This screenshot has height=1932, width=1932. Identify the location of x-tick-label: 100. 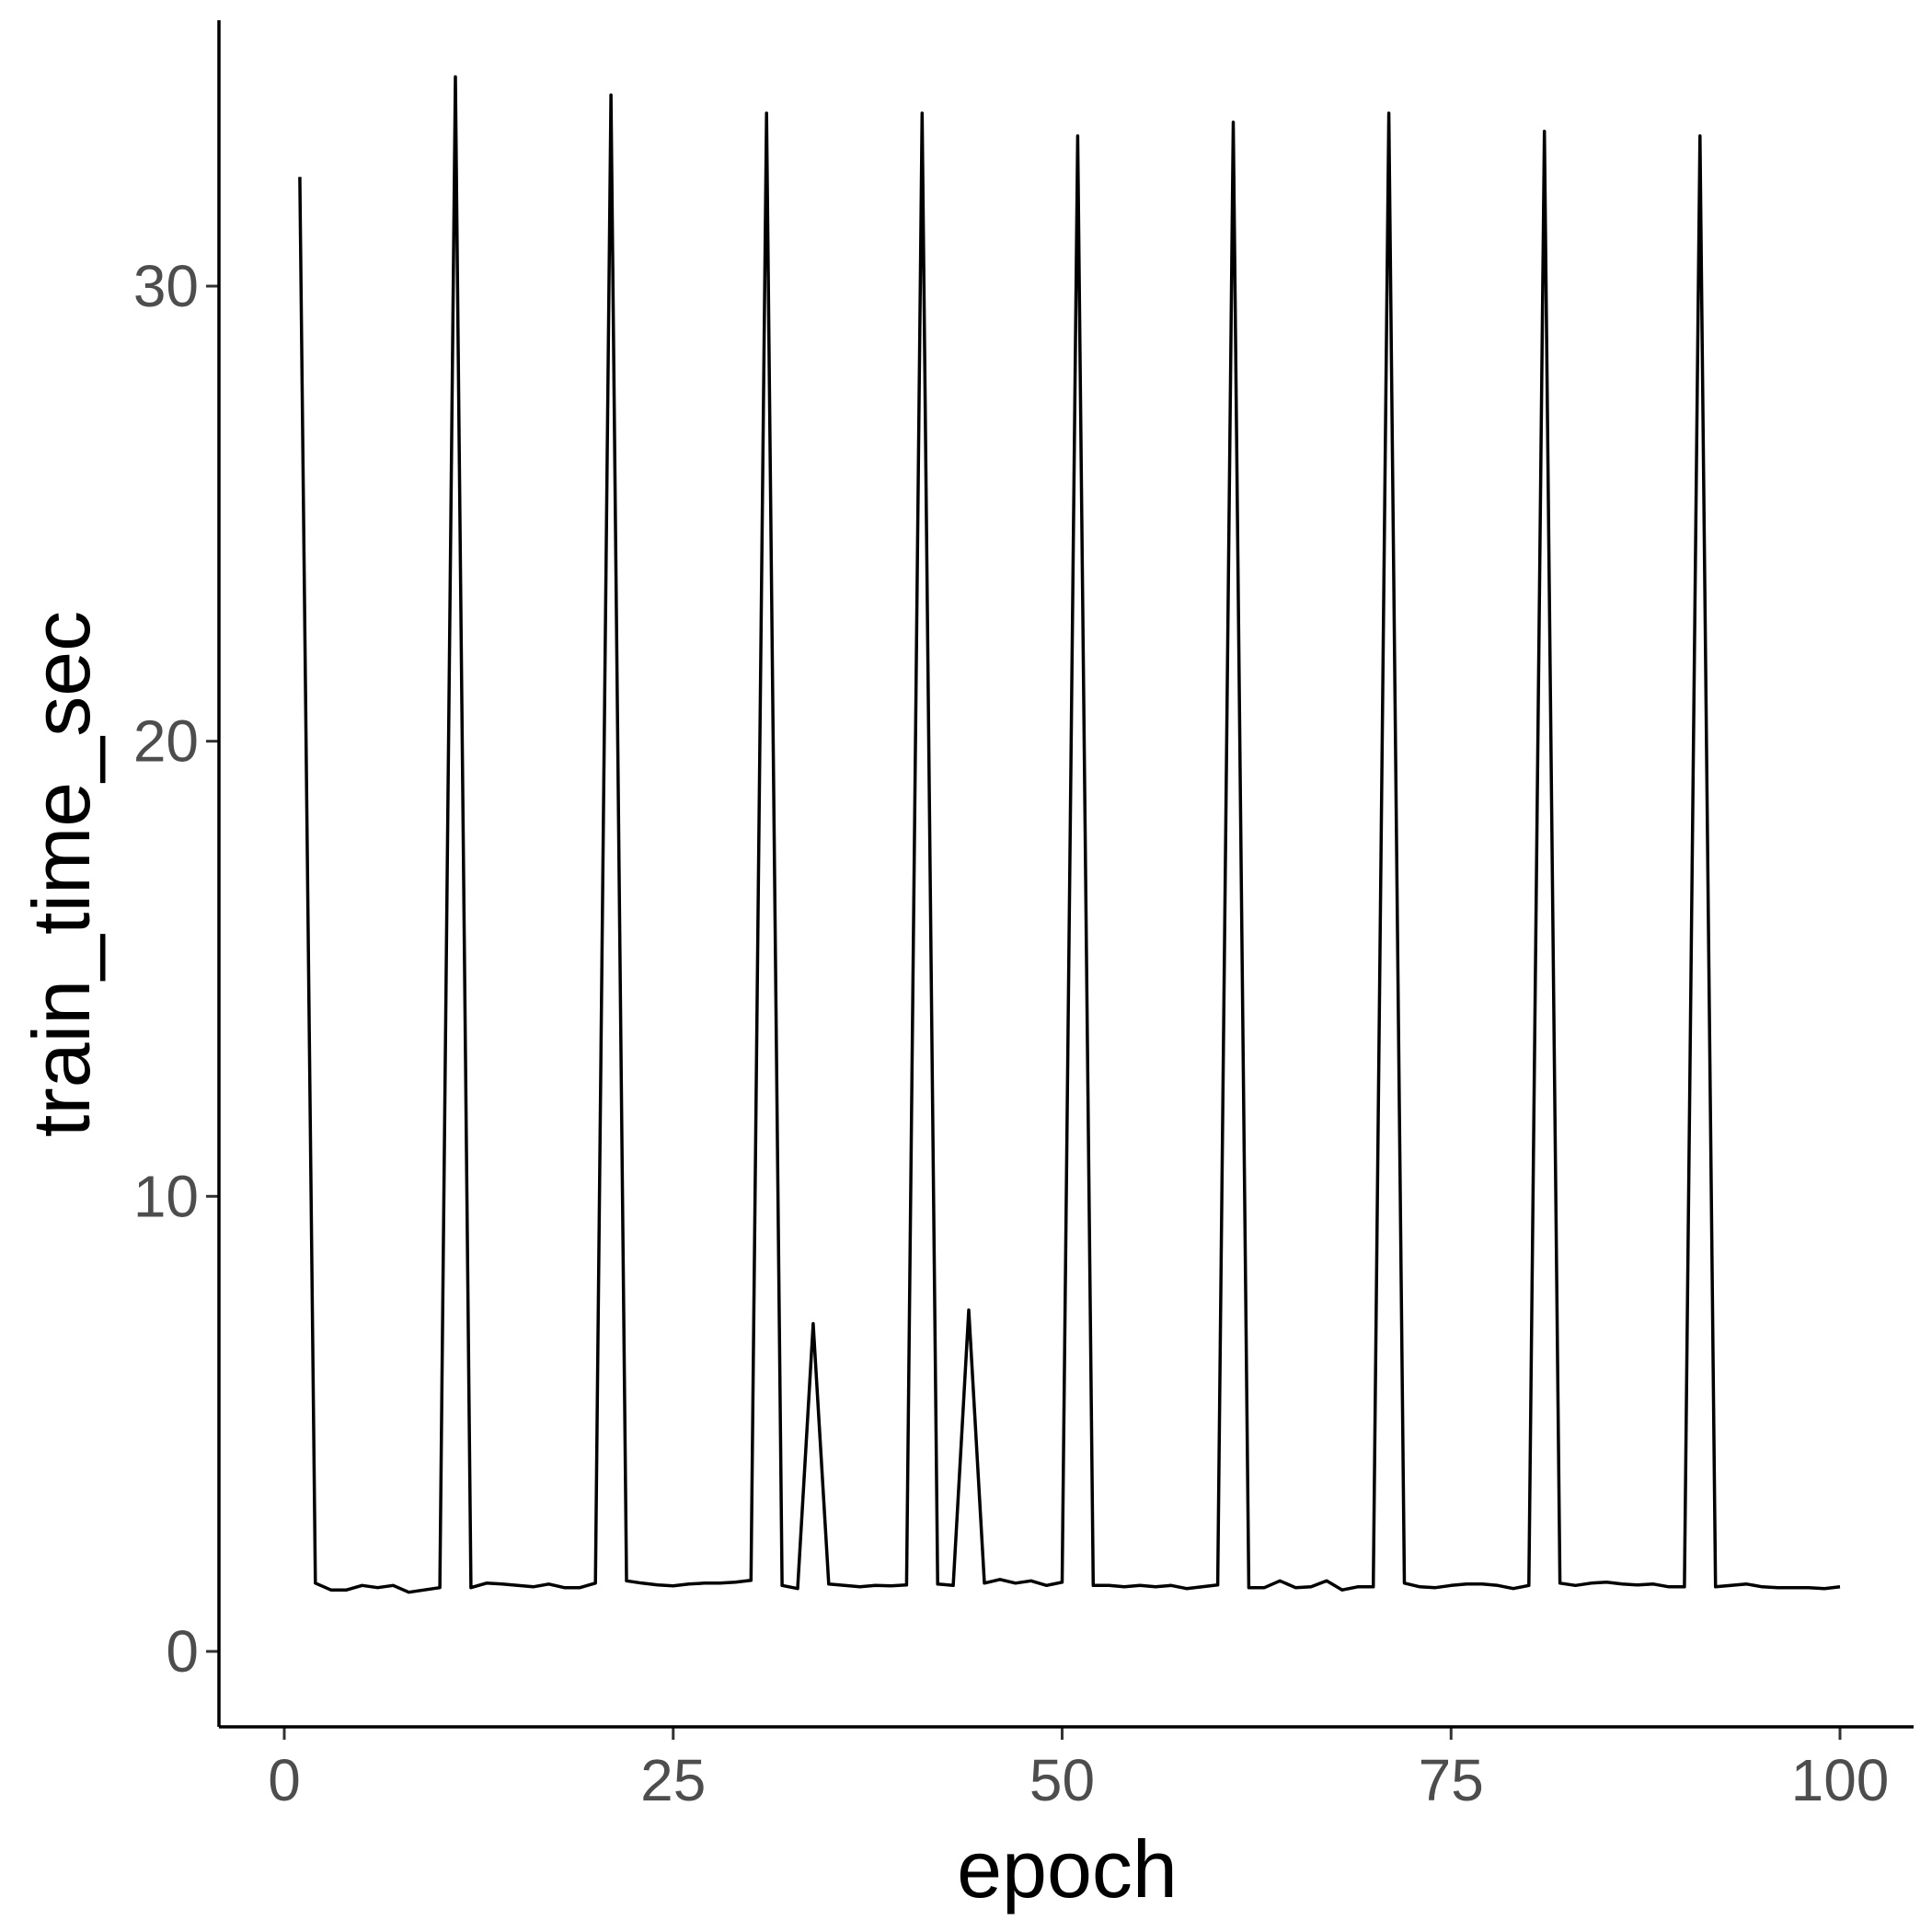
(1840, 1780).